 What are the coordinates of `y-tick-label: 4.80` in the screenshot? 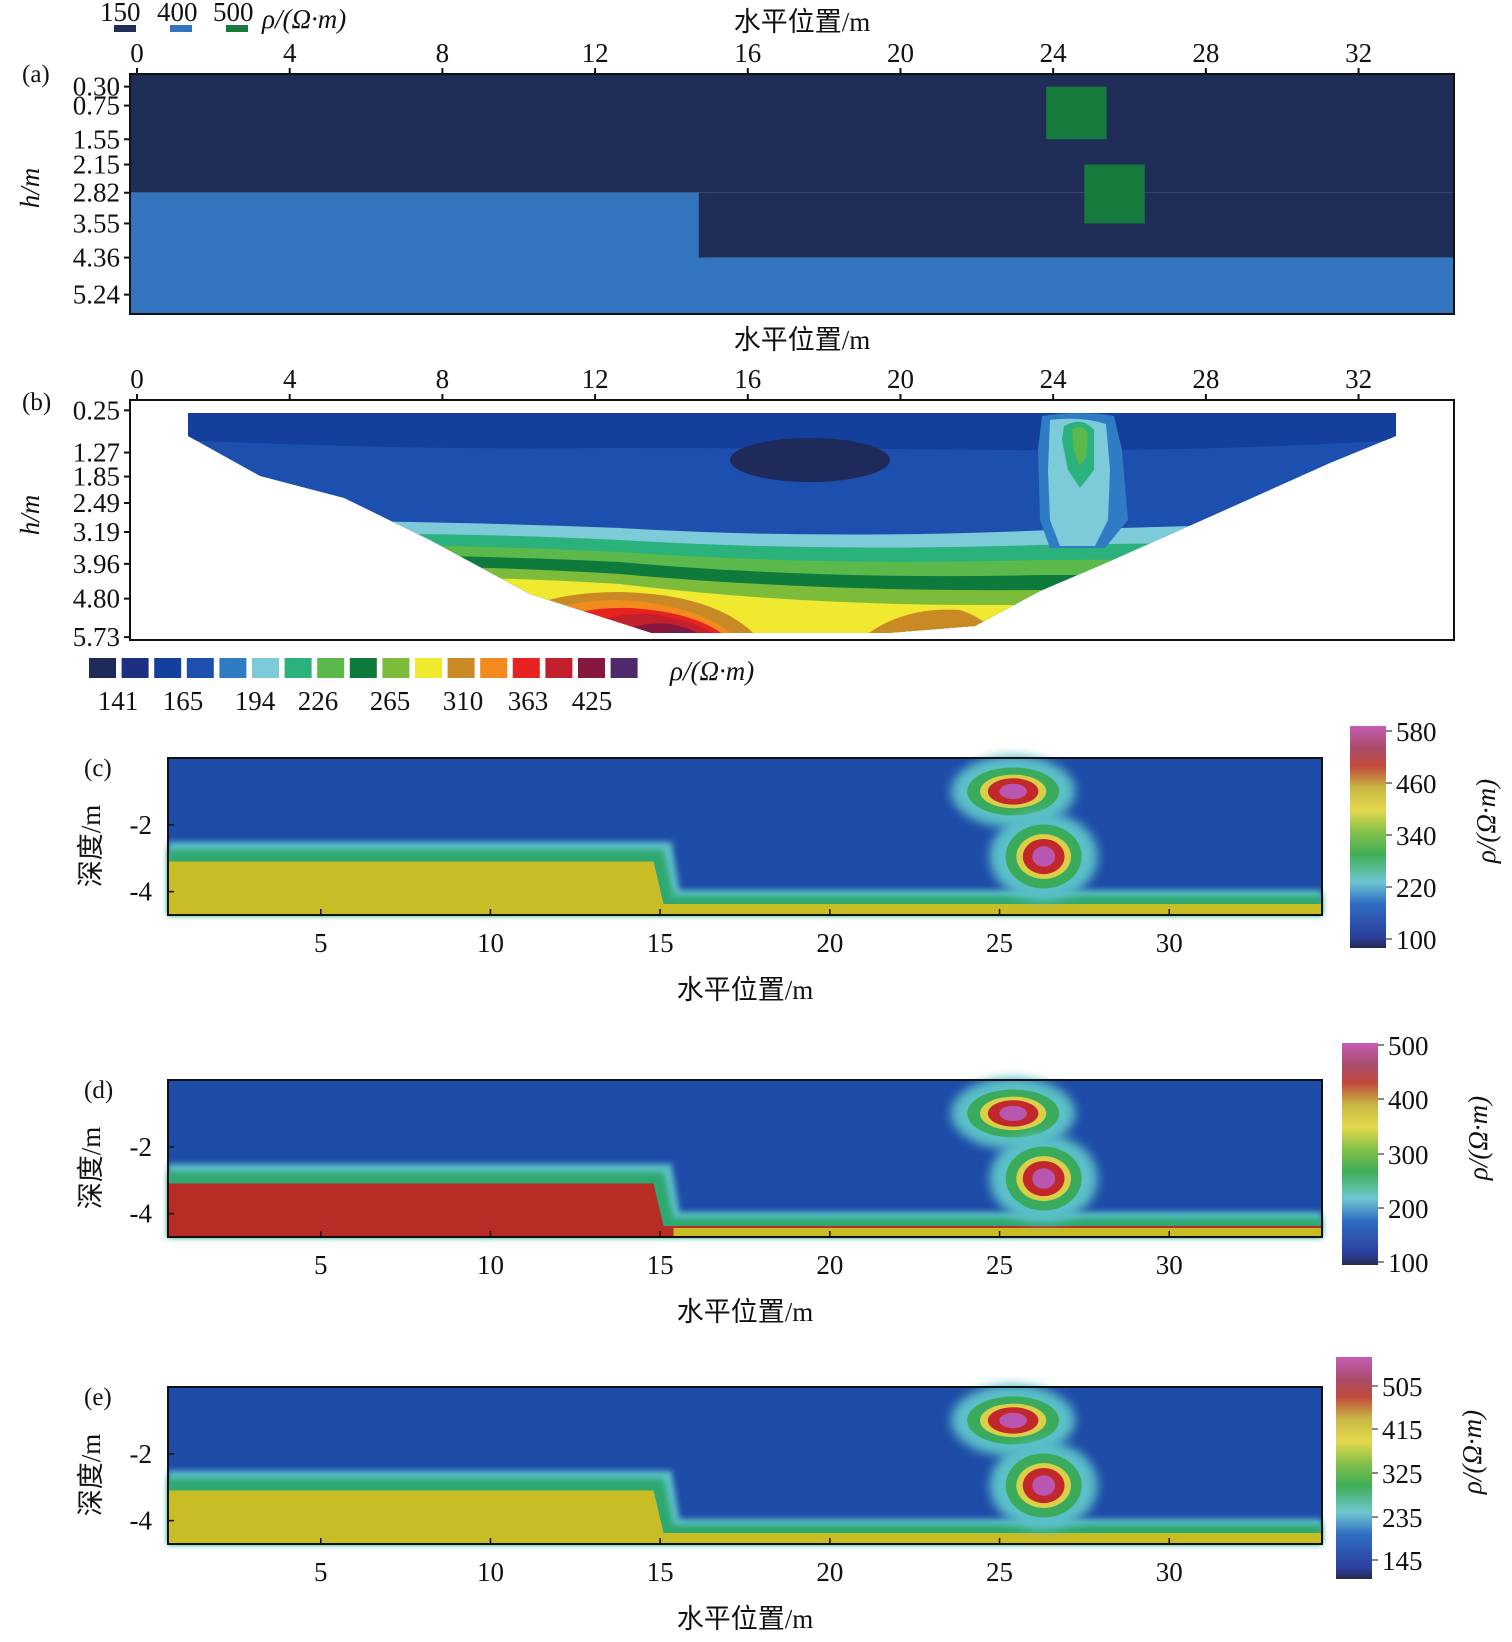 It's located at (96, 599).